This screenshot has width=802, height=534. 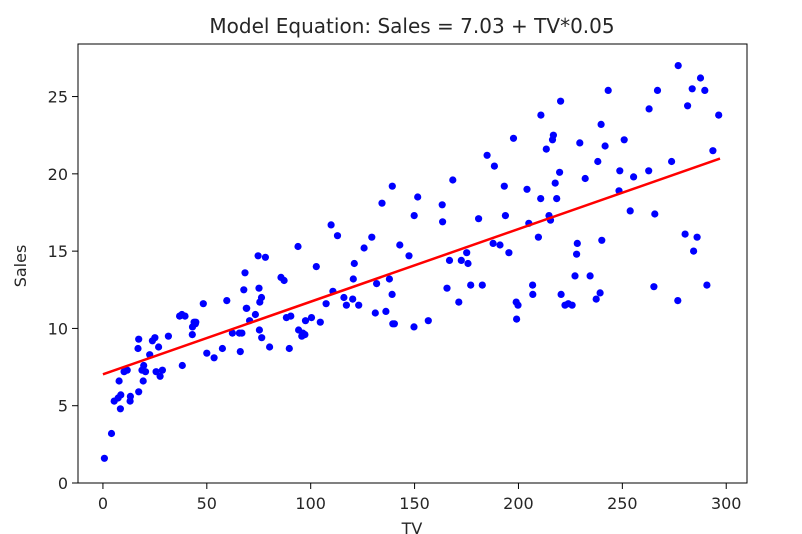 What do you see at coordinates (58, 174) in the screenshot?
I see `y-tick-label: 20` at bounding box center [58, 174].